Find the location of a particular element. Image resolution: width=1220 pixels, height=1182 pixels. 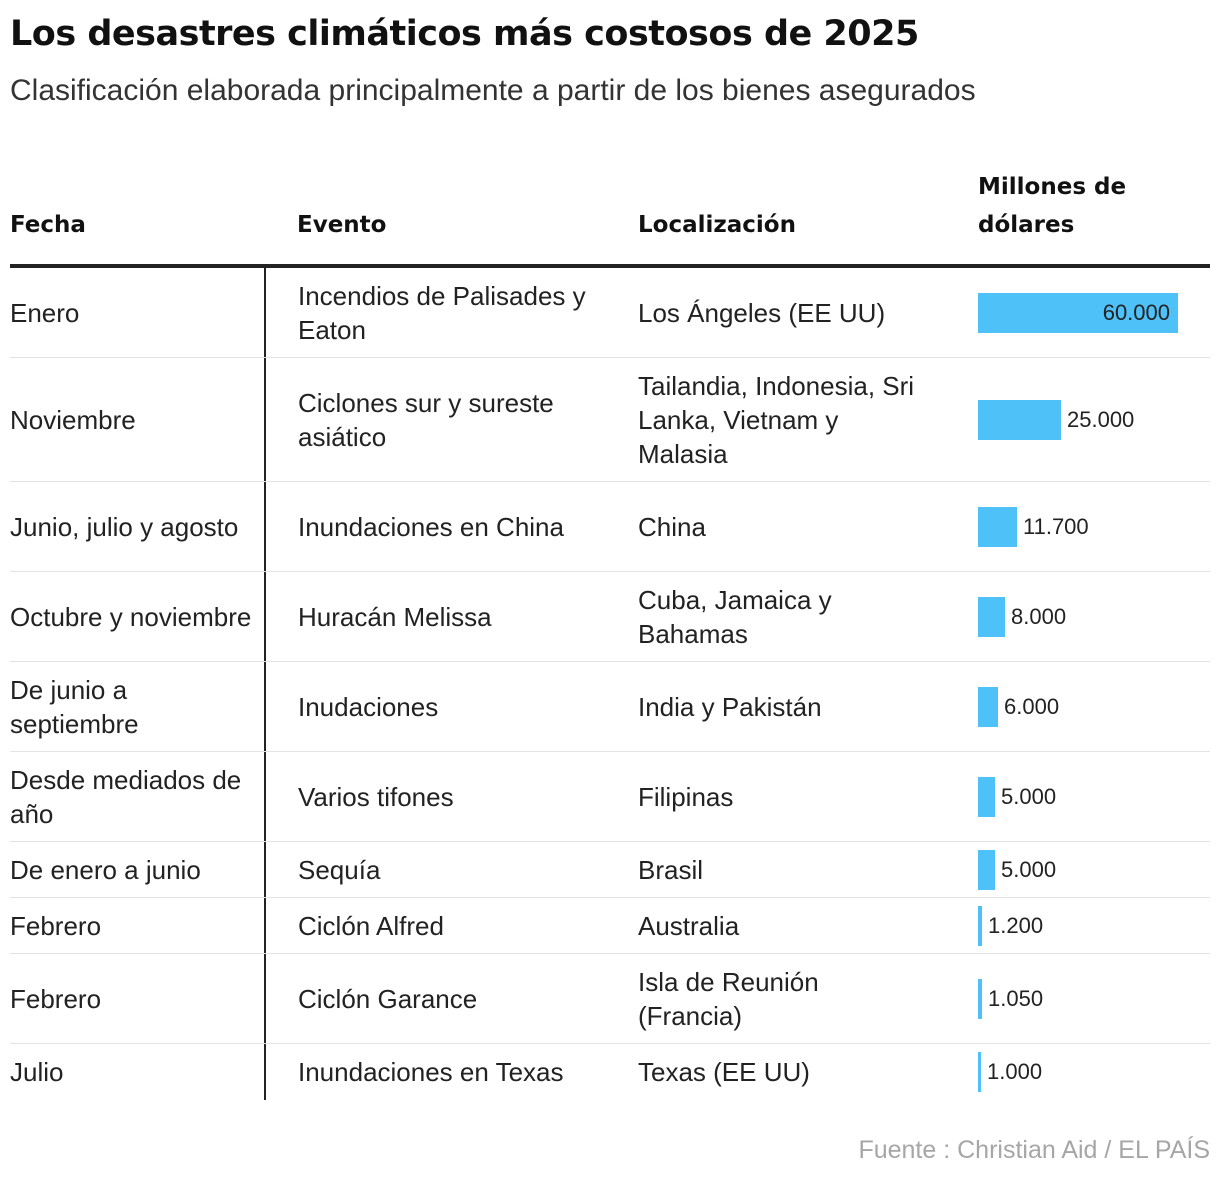

event-cell: Inundaciones en Texas is located at coordinates (448, 1072).